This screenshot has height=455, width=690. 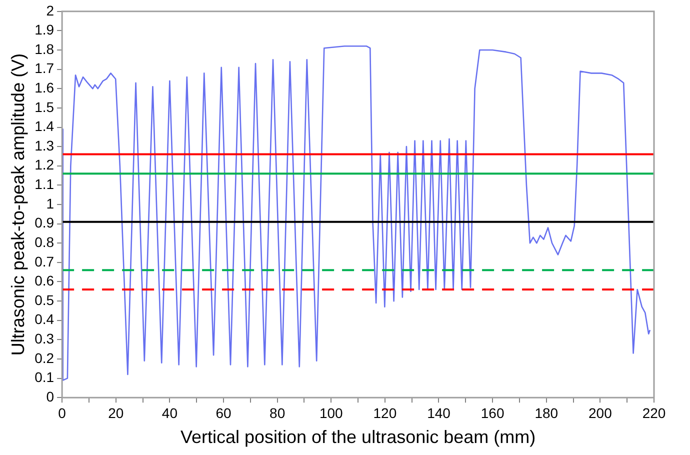 What do you see at coordinates (44, 222) in the screenshot?
I see `y-tick-label: 0.9` at bounding box center [44, 222].